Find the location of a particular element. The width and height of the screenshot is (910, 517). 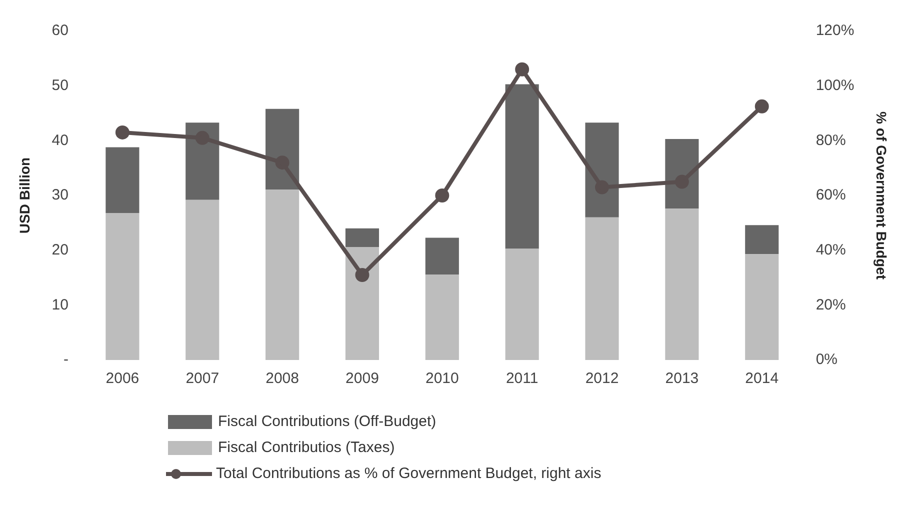

y-axis-title: USD Billion is located at coordinates (24, 195).